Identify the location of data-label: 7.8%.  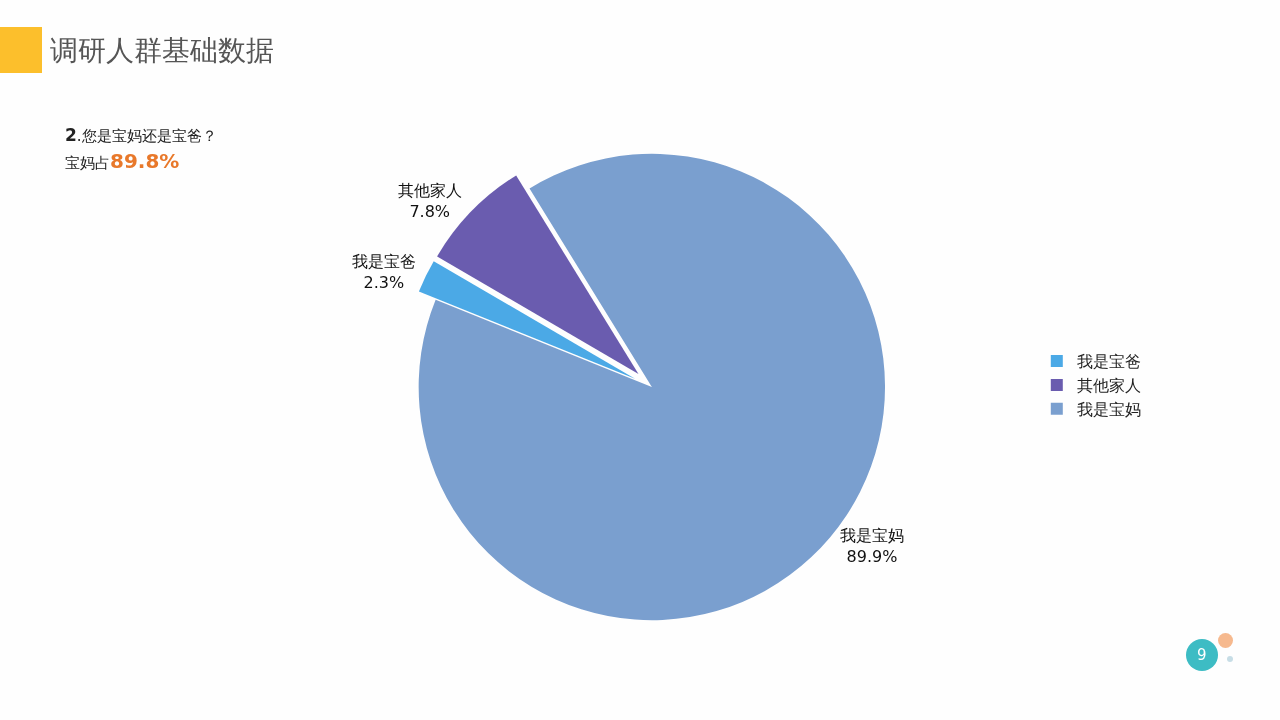
(430, 212).